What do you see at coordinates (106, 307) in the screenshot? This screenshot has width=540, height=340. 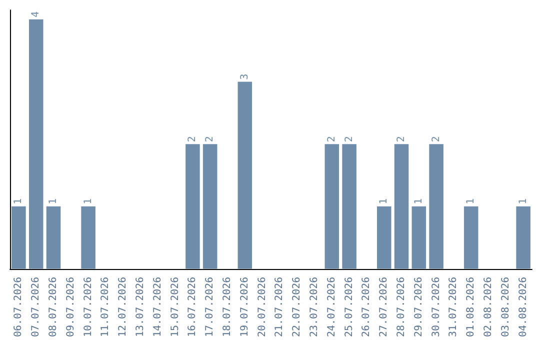 I see `x-tick-label: 11.07.2026` at bounding box center [106, 307].